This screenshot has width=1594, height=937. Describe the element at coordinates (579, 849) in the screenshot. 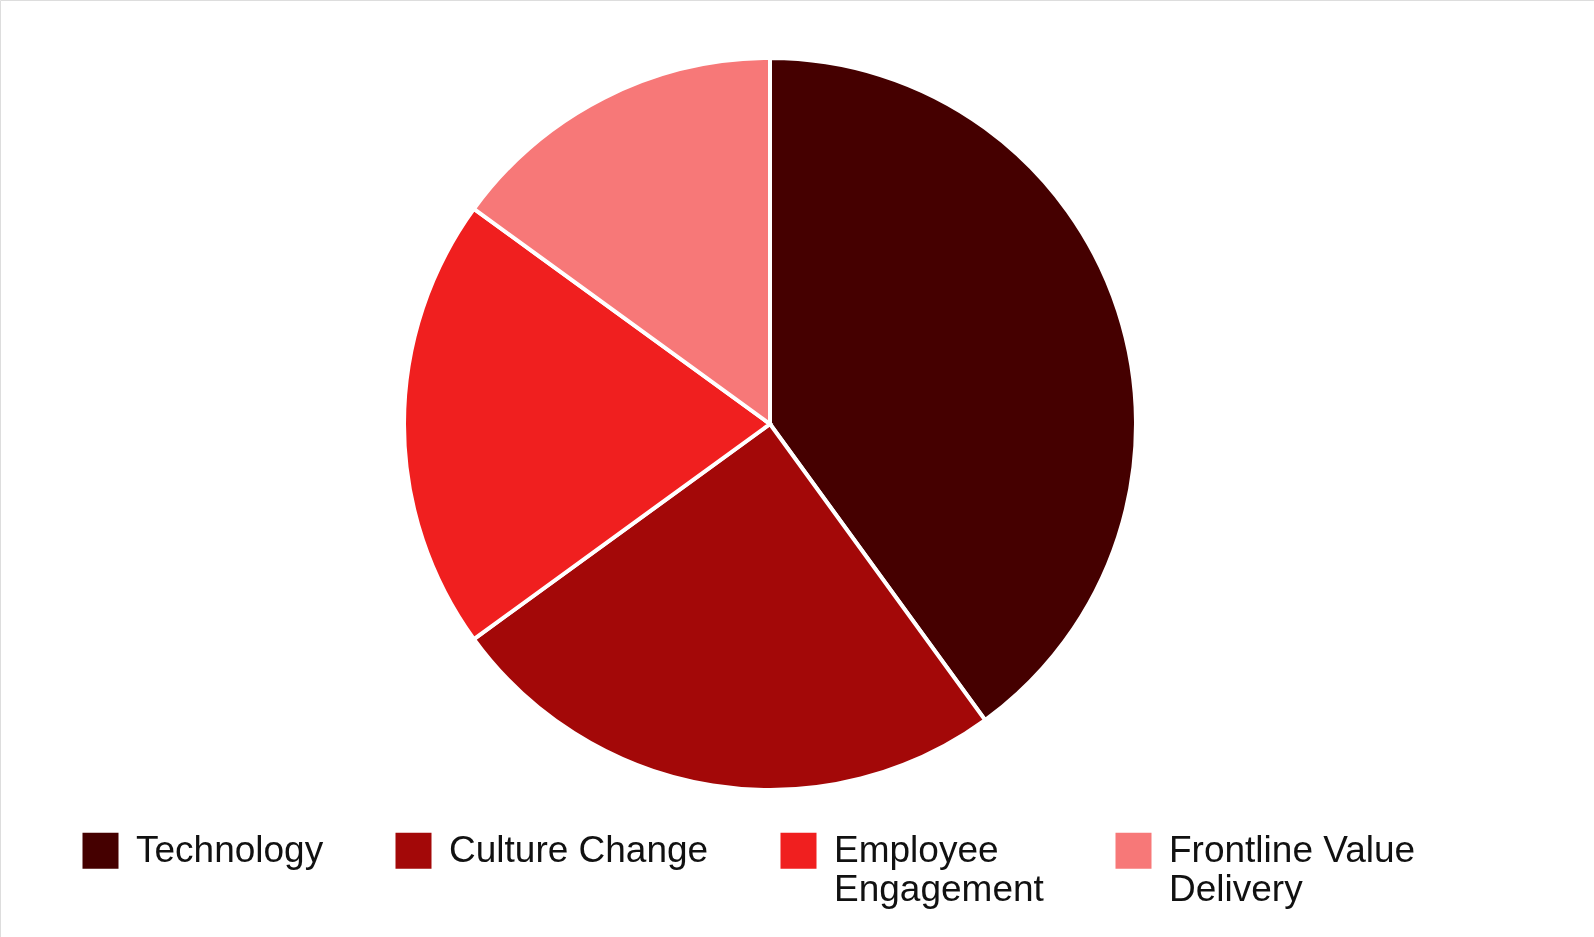

I see `legend-label: Culture Change` at that location.